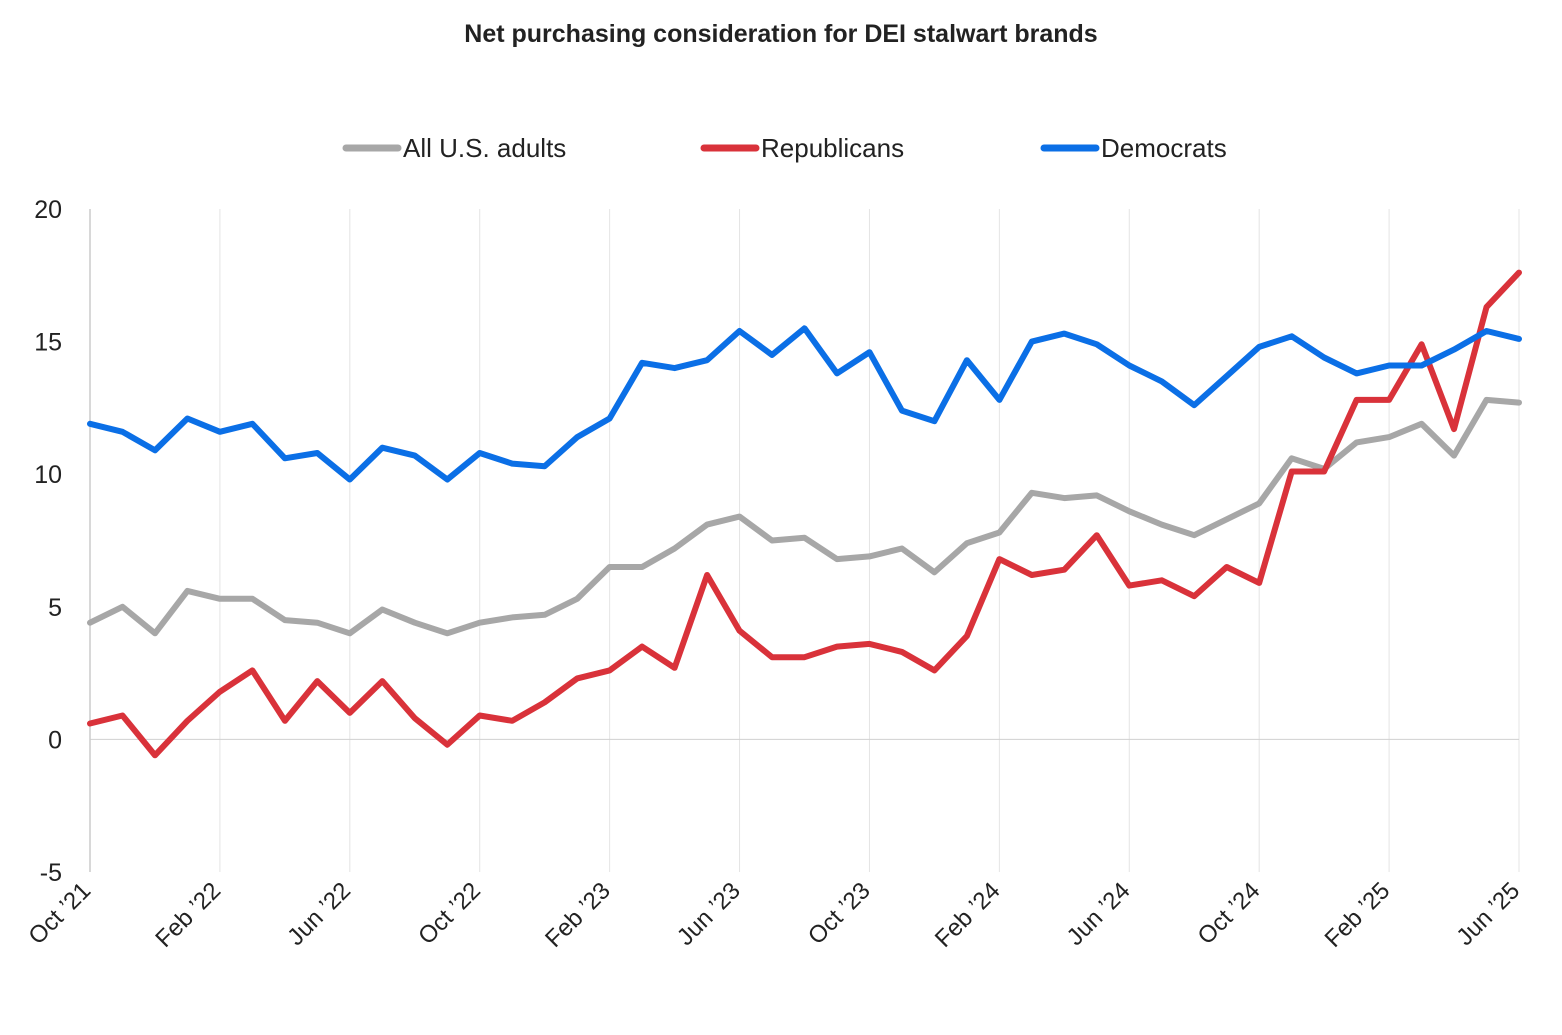  I want to click on x-tick-label: Jun ’24, so click(1099, 914).